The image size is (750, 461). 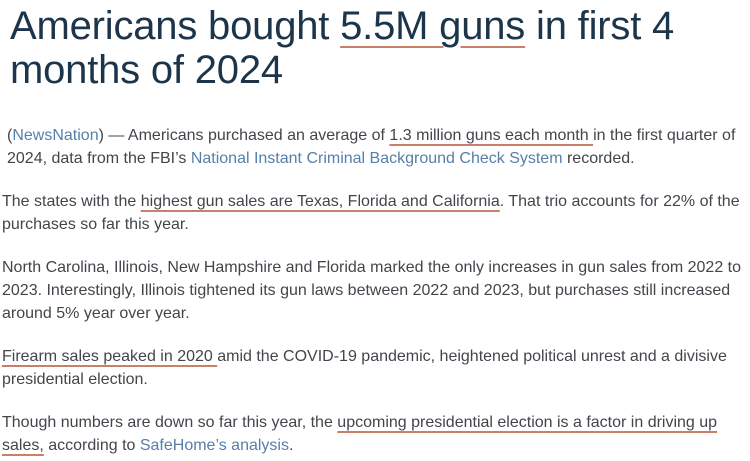 I want to click on text-run: recorded., so click(x=598, y=158).